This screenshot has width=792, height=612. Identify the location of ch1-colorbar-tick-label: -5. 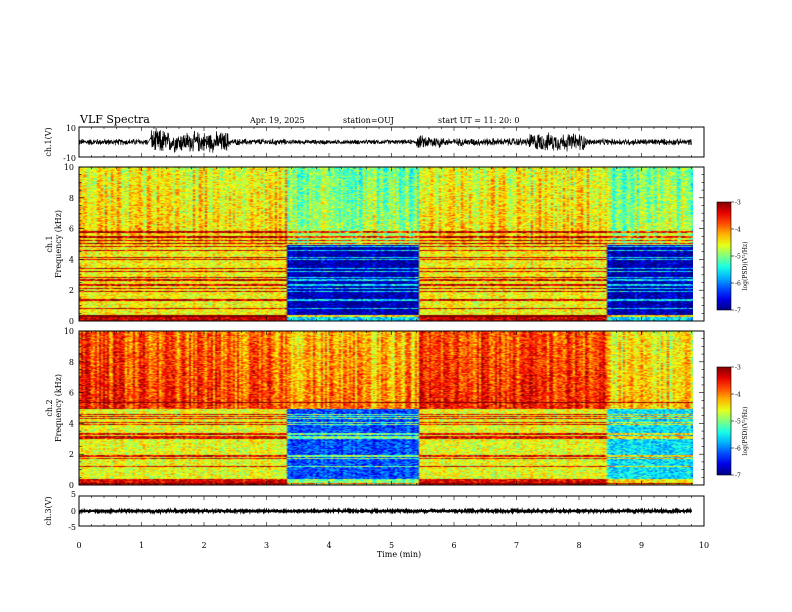
(738, 257).